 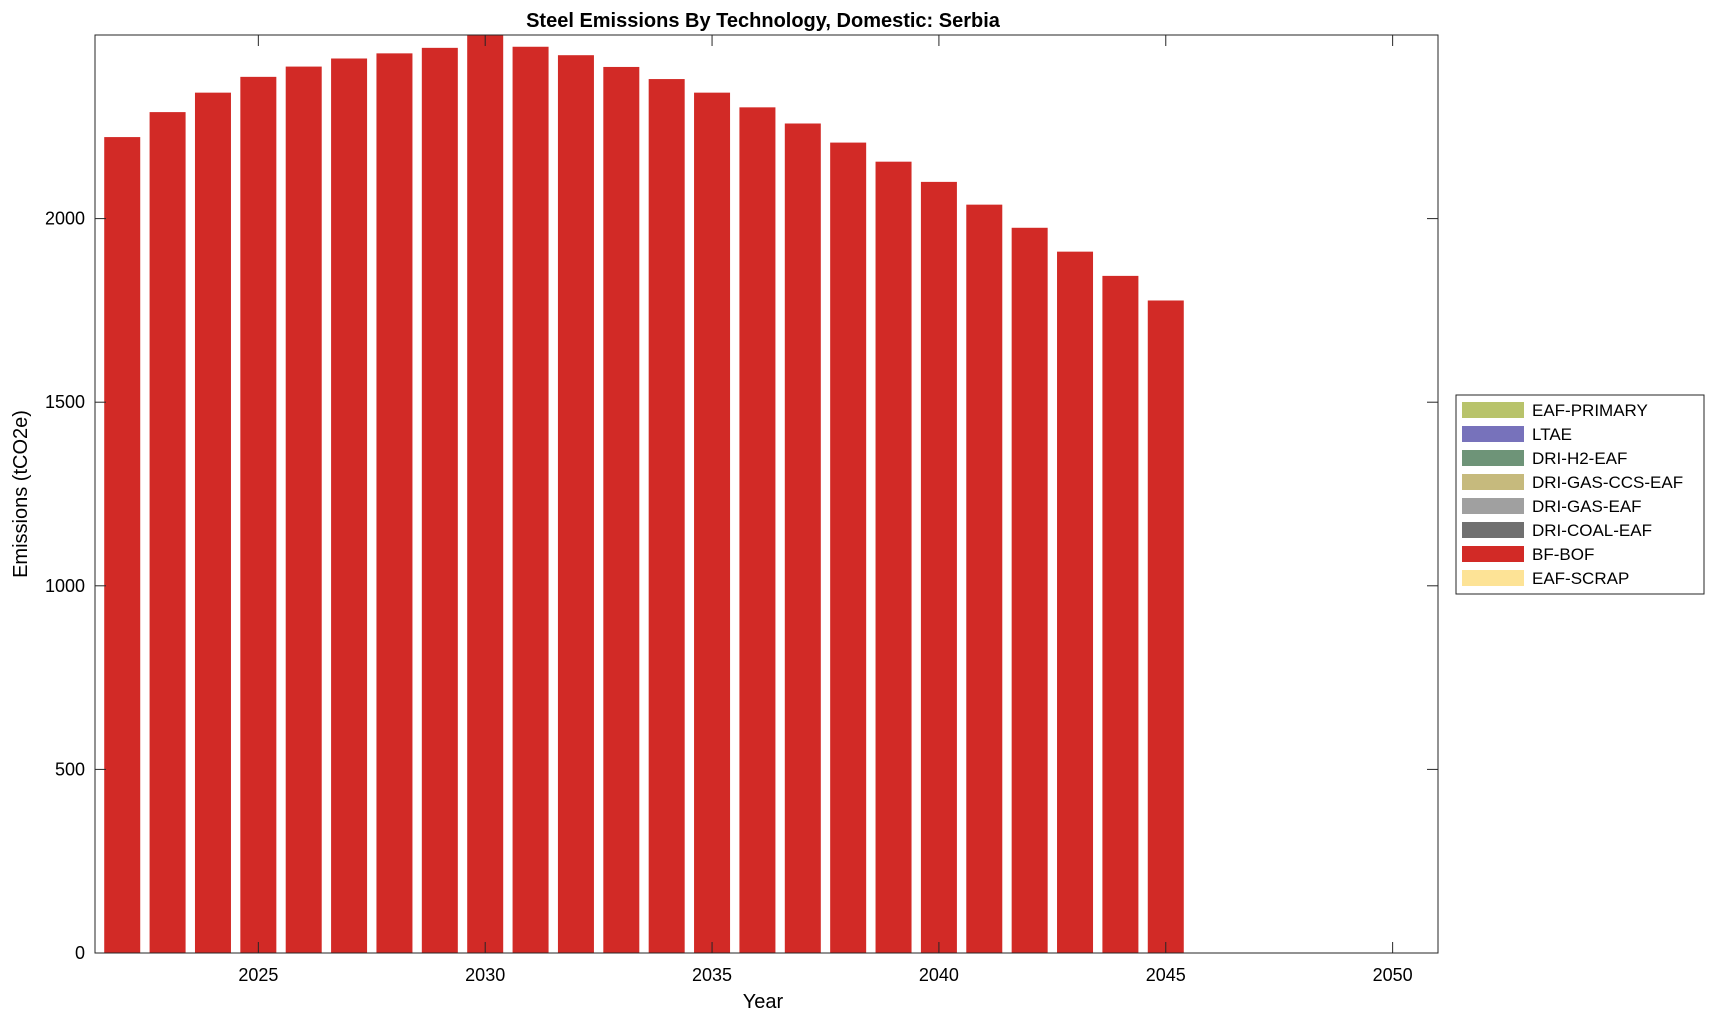 I want to click on bar-bf-bof-2034, so click(x=666, y=516).